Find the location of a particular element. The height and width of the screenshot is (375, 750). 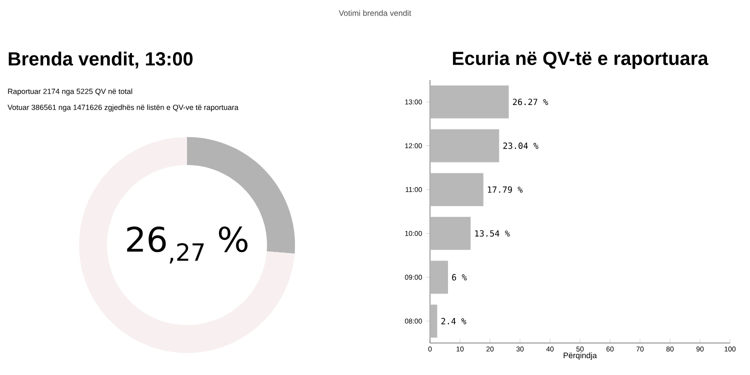

chart-title: Brenda vendit, 13:00 is located at coordinates (100, 60).